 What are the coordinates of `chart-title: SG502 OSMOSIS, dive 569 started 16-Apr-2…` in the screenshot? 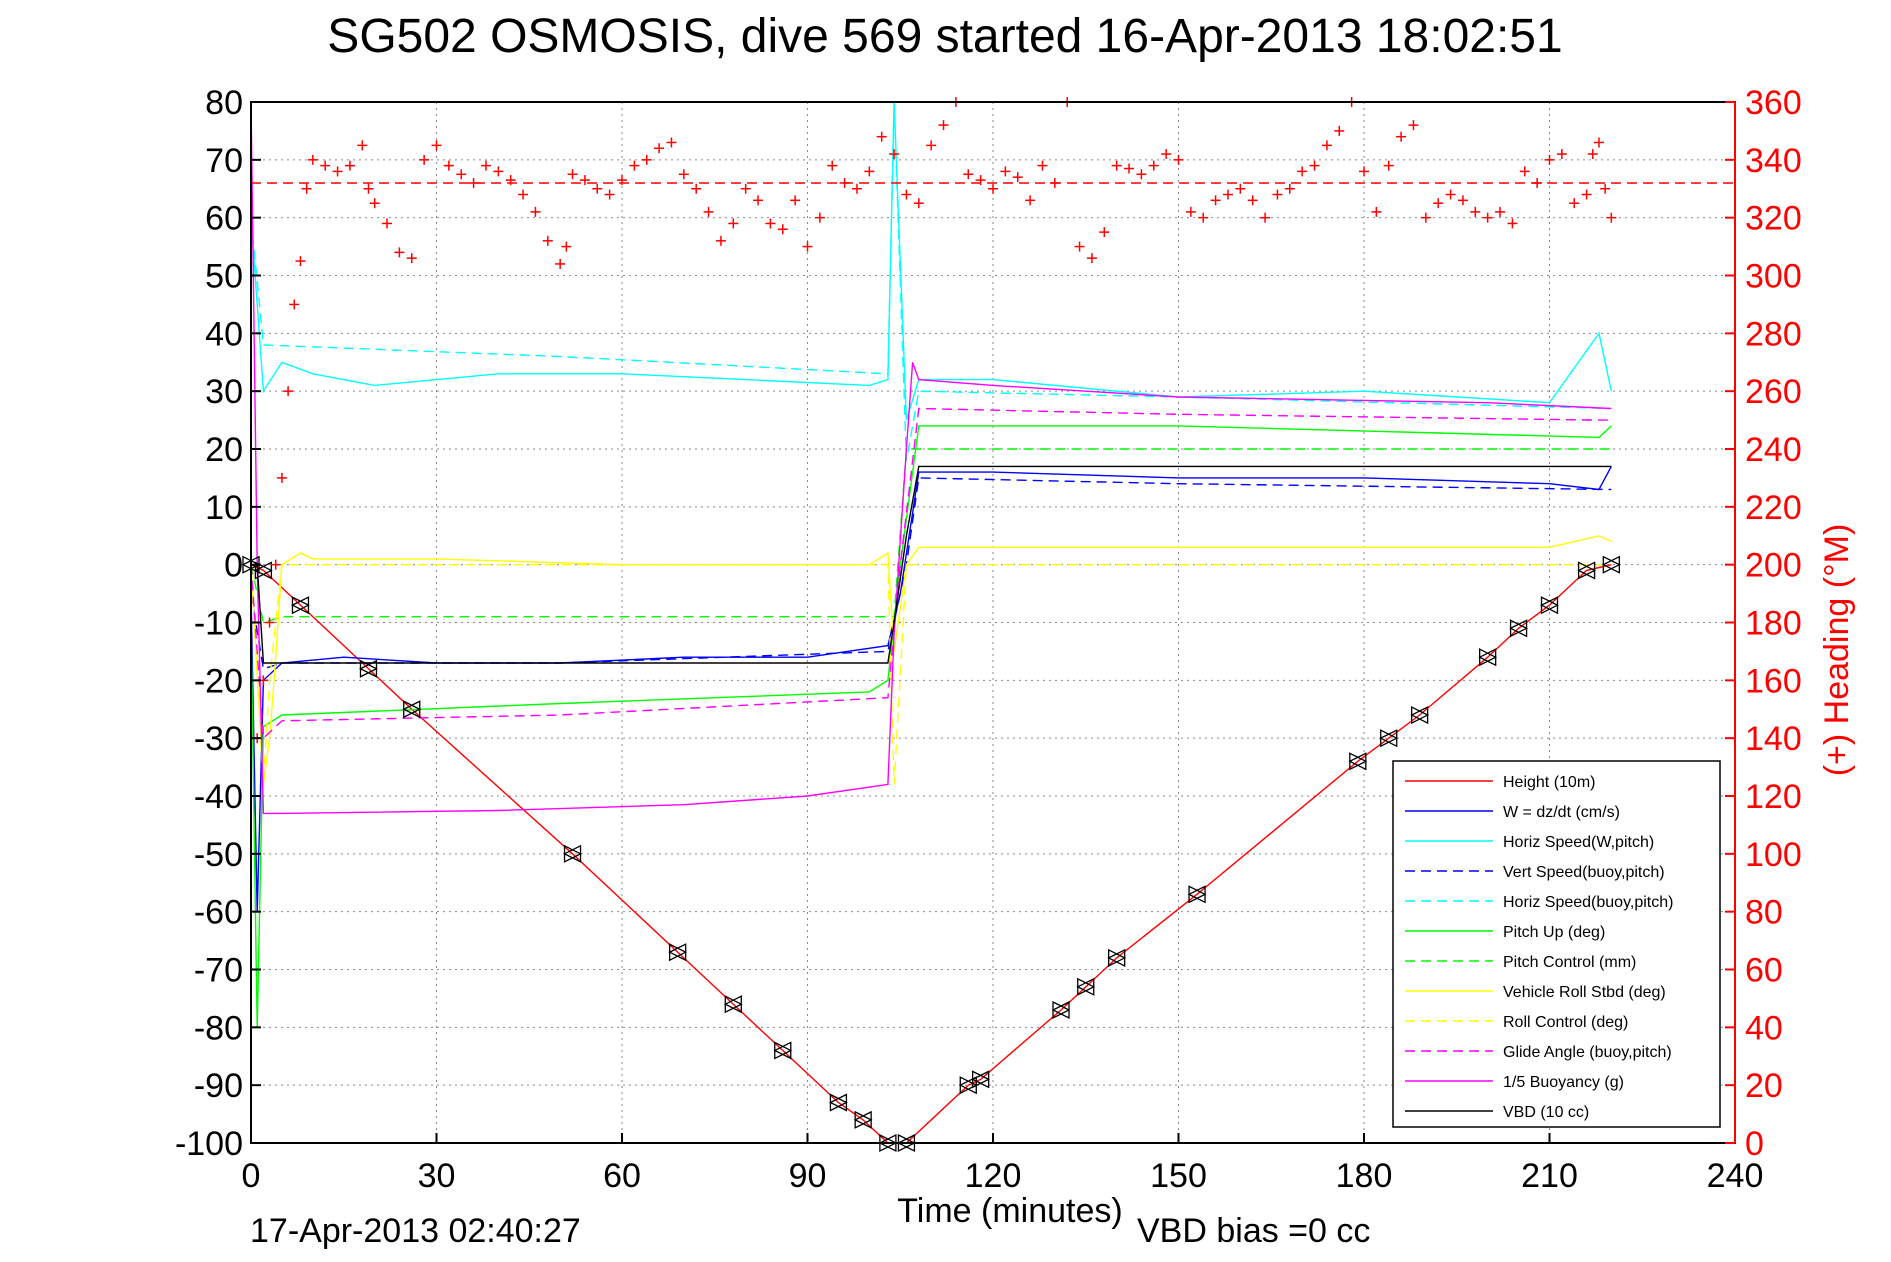 It's located at (944, 36).